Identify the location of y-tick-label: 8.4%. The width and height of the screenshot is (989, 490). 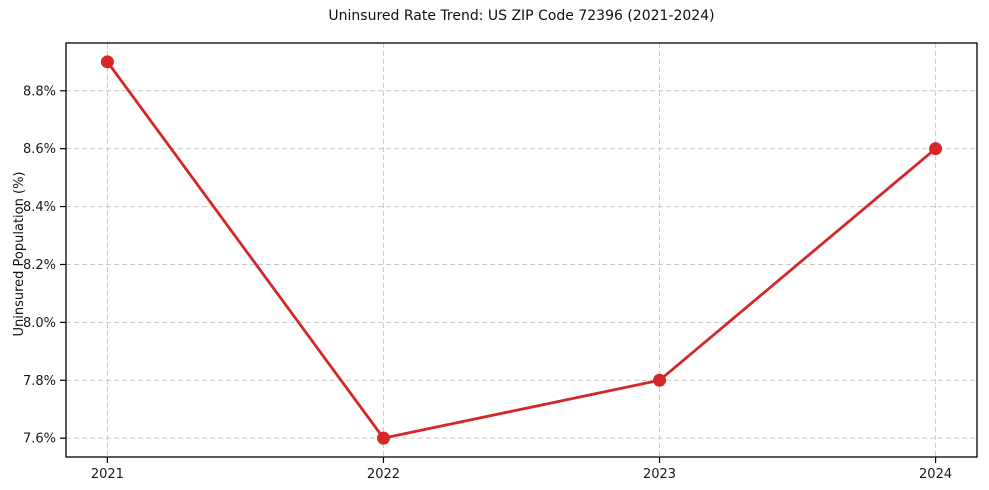
(39, 207).